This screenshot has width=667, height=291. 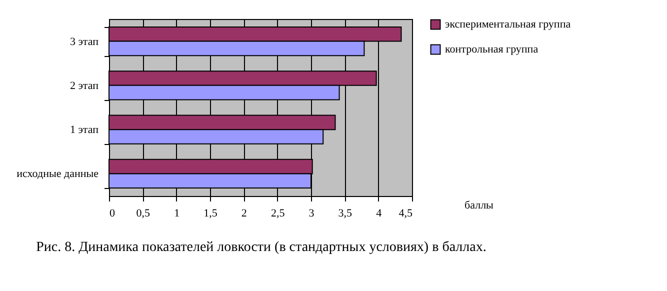 What do you see at coordinates (177, 214) in the screenshot?
I see `x-tick-label: 1` at bounding box center [177, 214].